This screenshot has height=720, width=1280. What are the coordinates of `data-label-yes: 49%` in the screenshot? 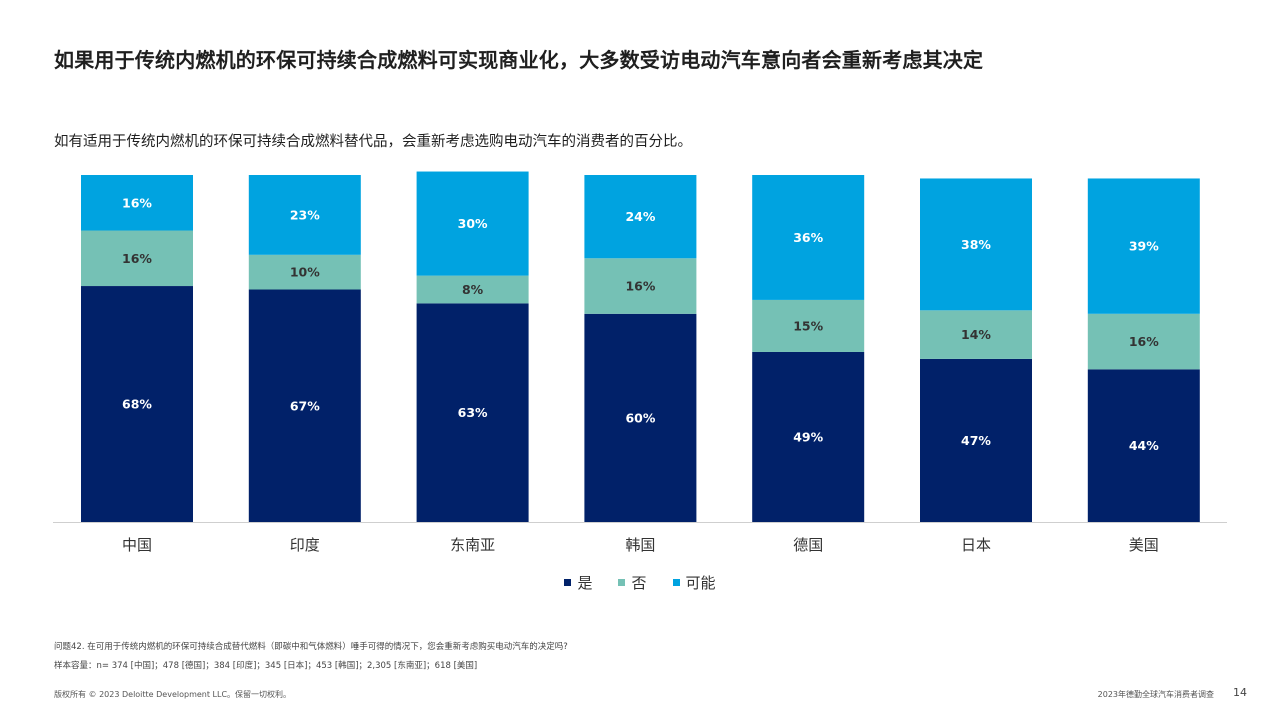 It's located at (808, 436).